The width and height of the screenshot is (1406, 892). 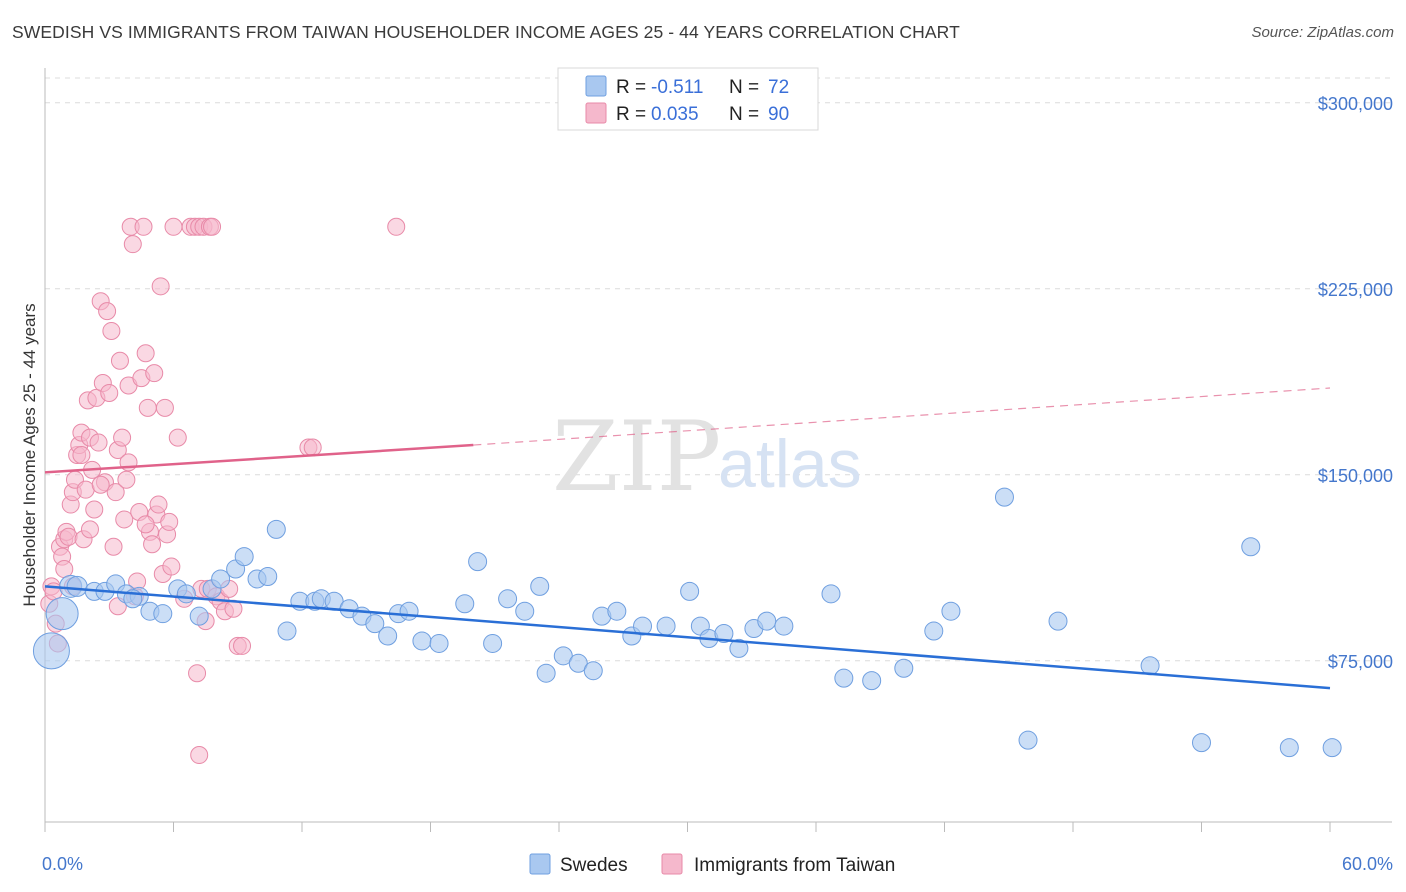 I want to click on legend-bottom: Swedes Immigrants from Taiwan, so click(x=712, y=864).